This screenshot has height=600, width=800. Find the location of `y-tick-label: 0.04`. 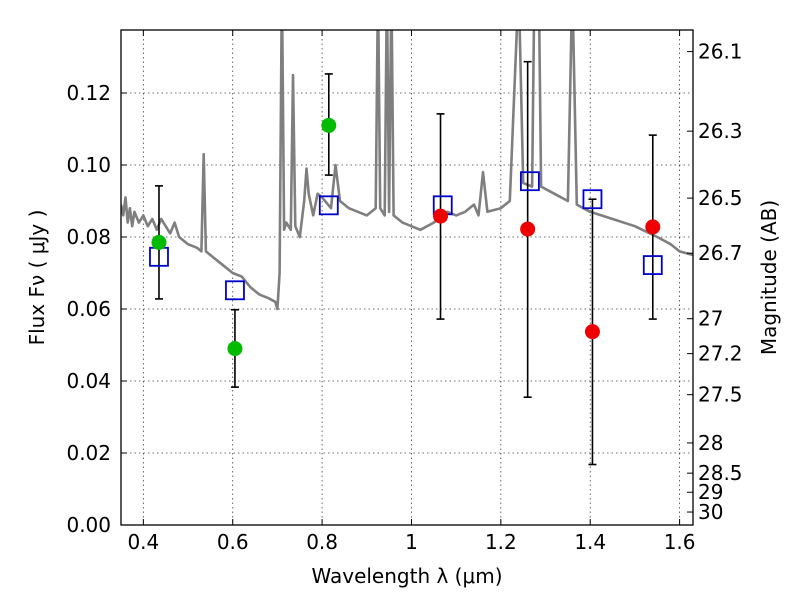

y-tick-label: 0.04 is located at coordinates (88, 381).